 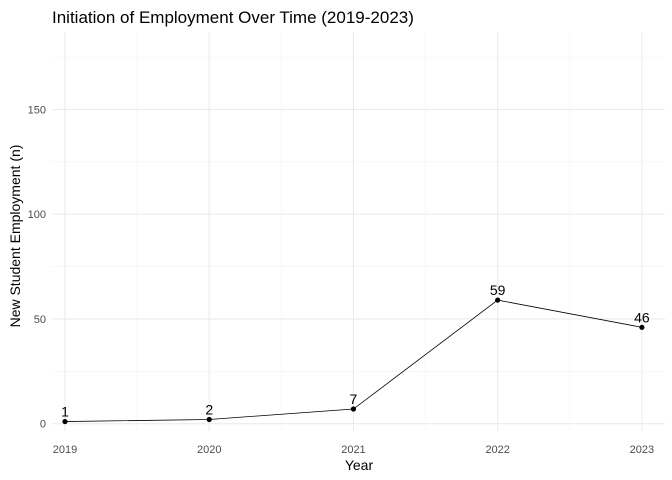 I want to click on x-tick-label: 2021, so click(x=353, y=450).